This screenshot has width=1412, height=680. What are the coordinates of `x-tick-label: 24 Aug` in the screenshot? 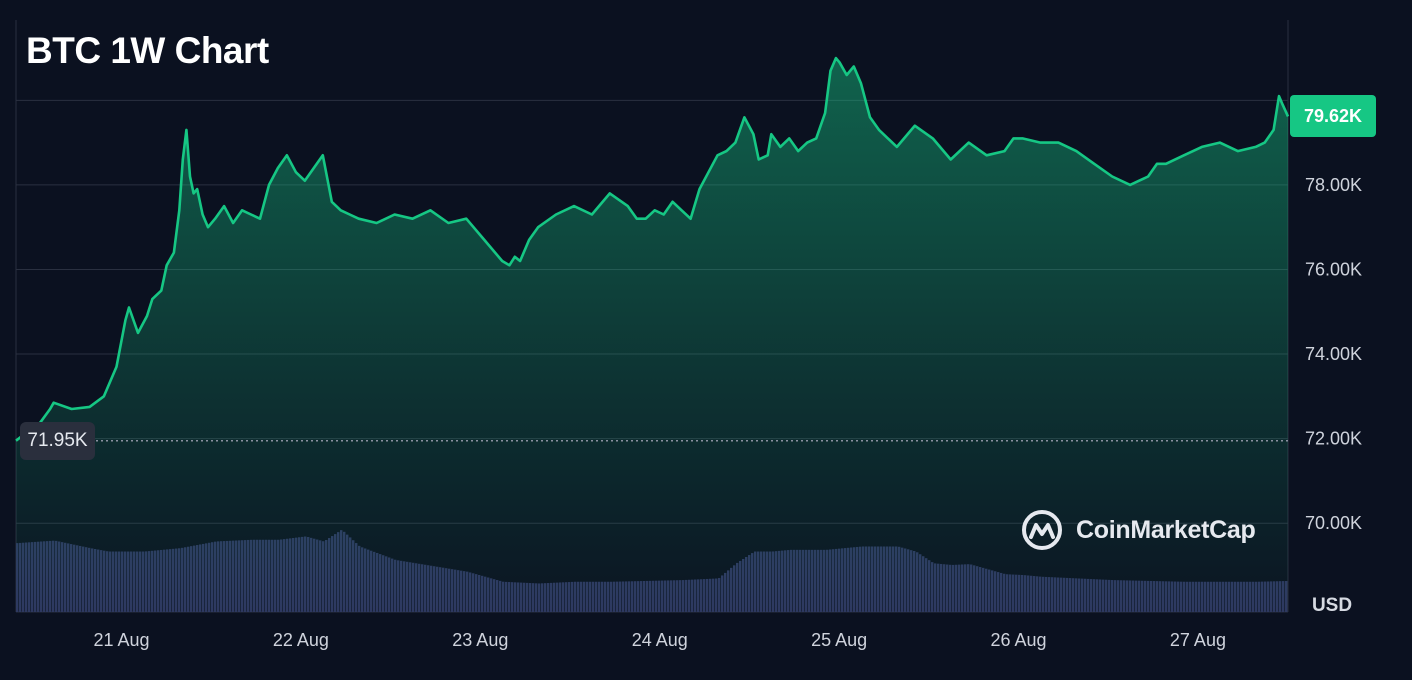 It's located at (660, 640).